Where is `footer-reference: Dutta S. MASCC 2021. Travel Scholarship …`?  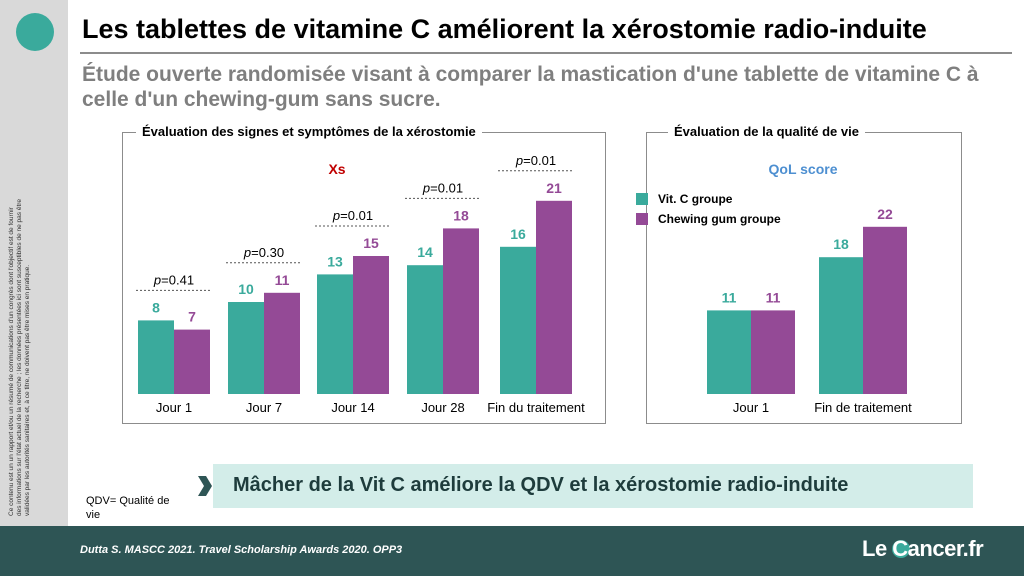 footer-reference: Dutta S. MASCC 2021. Travel Scholarship … is located at coordinates (241, 550).